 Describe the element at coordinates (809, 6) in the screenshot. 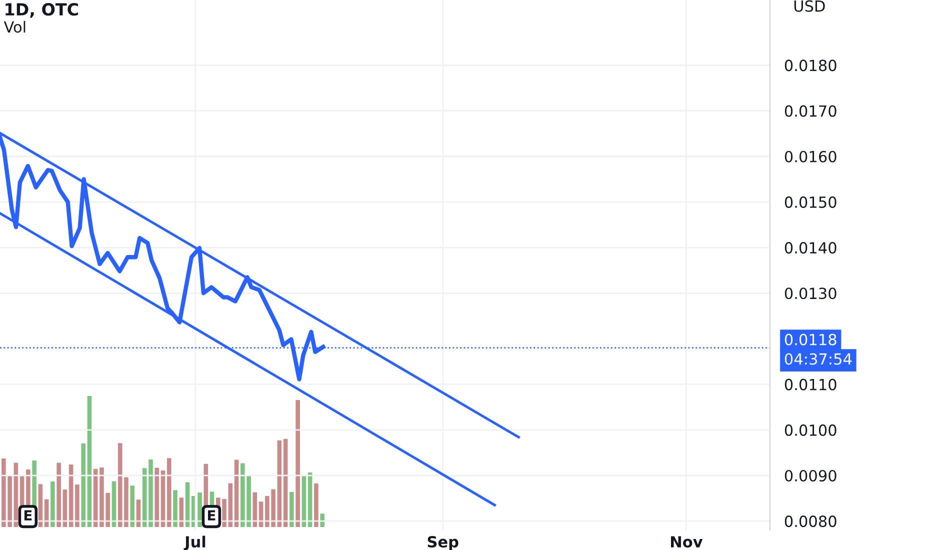

I see `y-axis-title: USD` at that location.